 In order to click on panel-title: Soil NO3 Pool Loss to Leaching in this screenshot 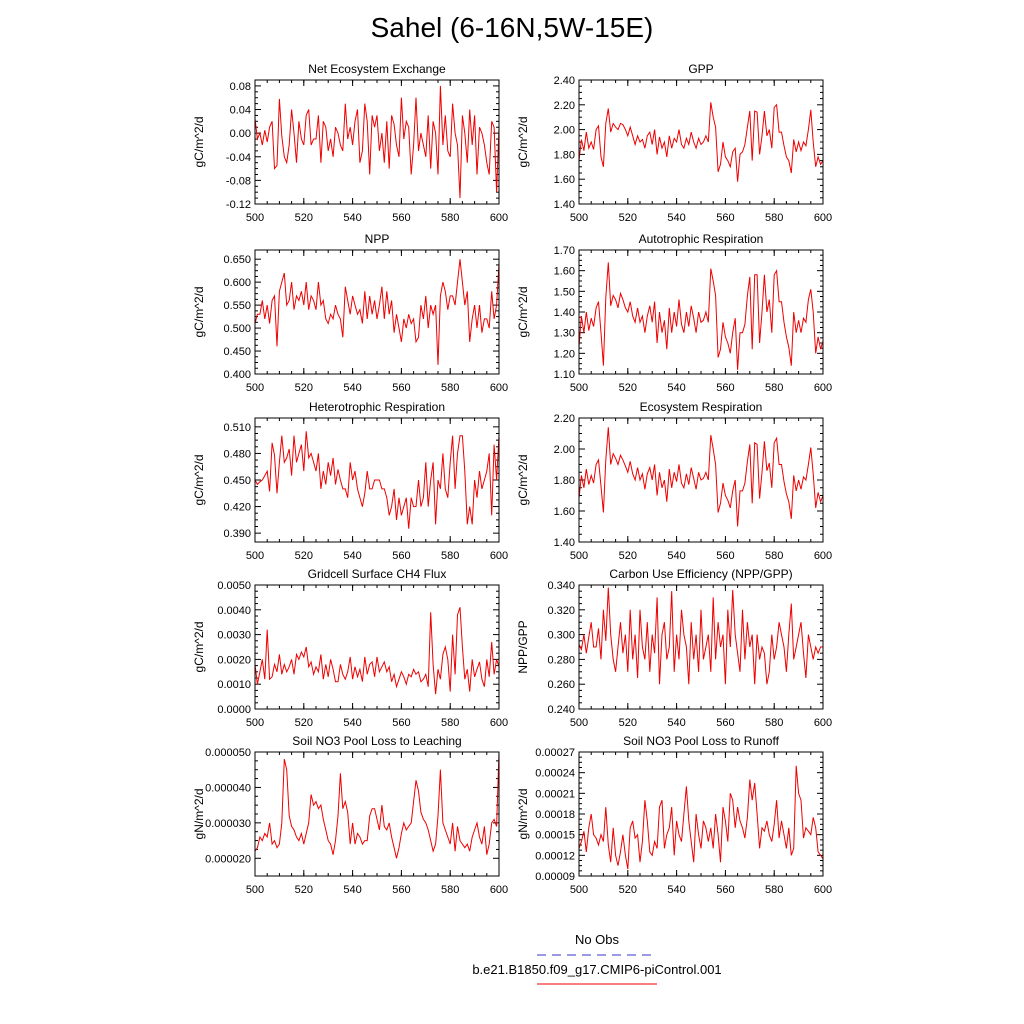, I will do `click(376, 741)`.